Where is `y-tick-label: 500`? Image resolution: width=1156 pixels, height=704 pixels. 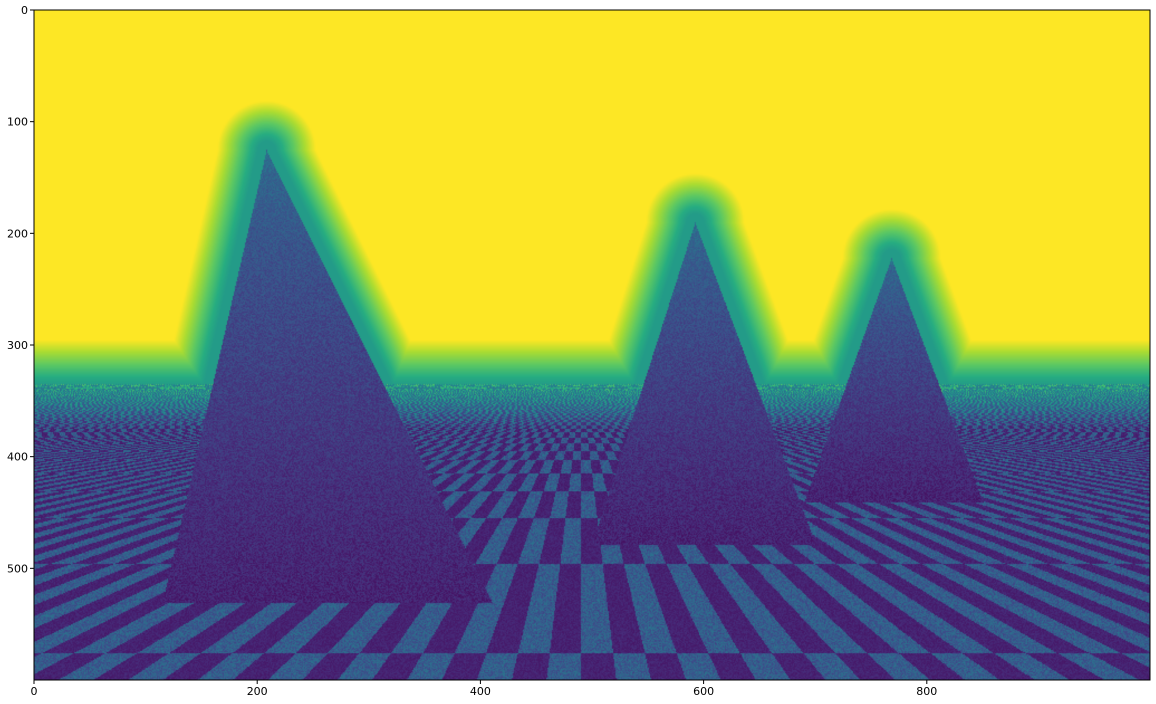 y-tick-label: 500 is located at coordinates (17, 568).